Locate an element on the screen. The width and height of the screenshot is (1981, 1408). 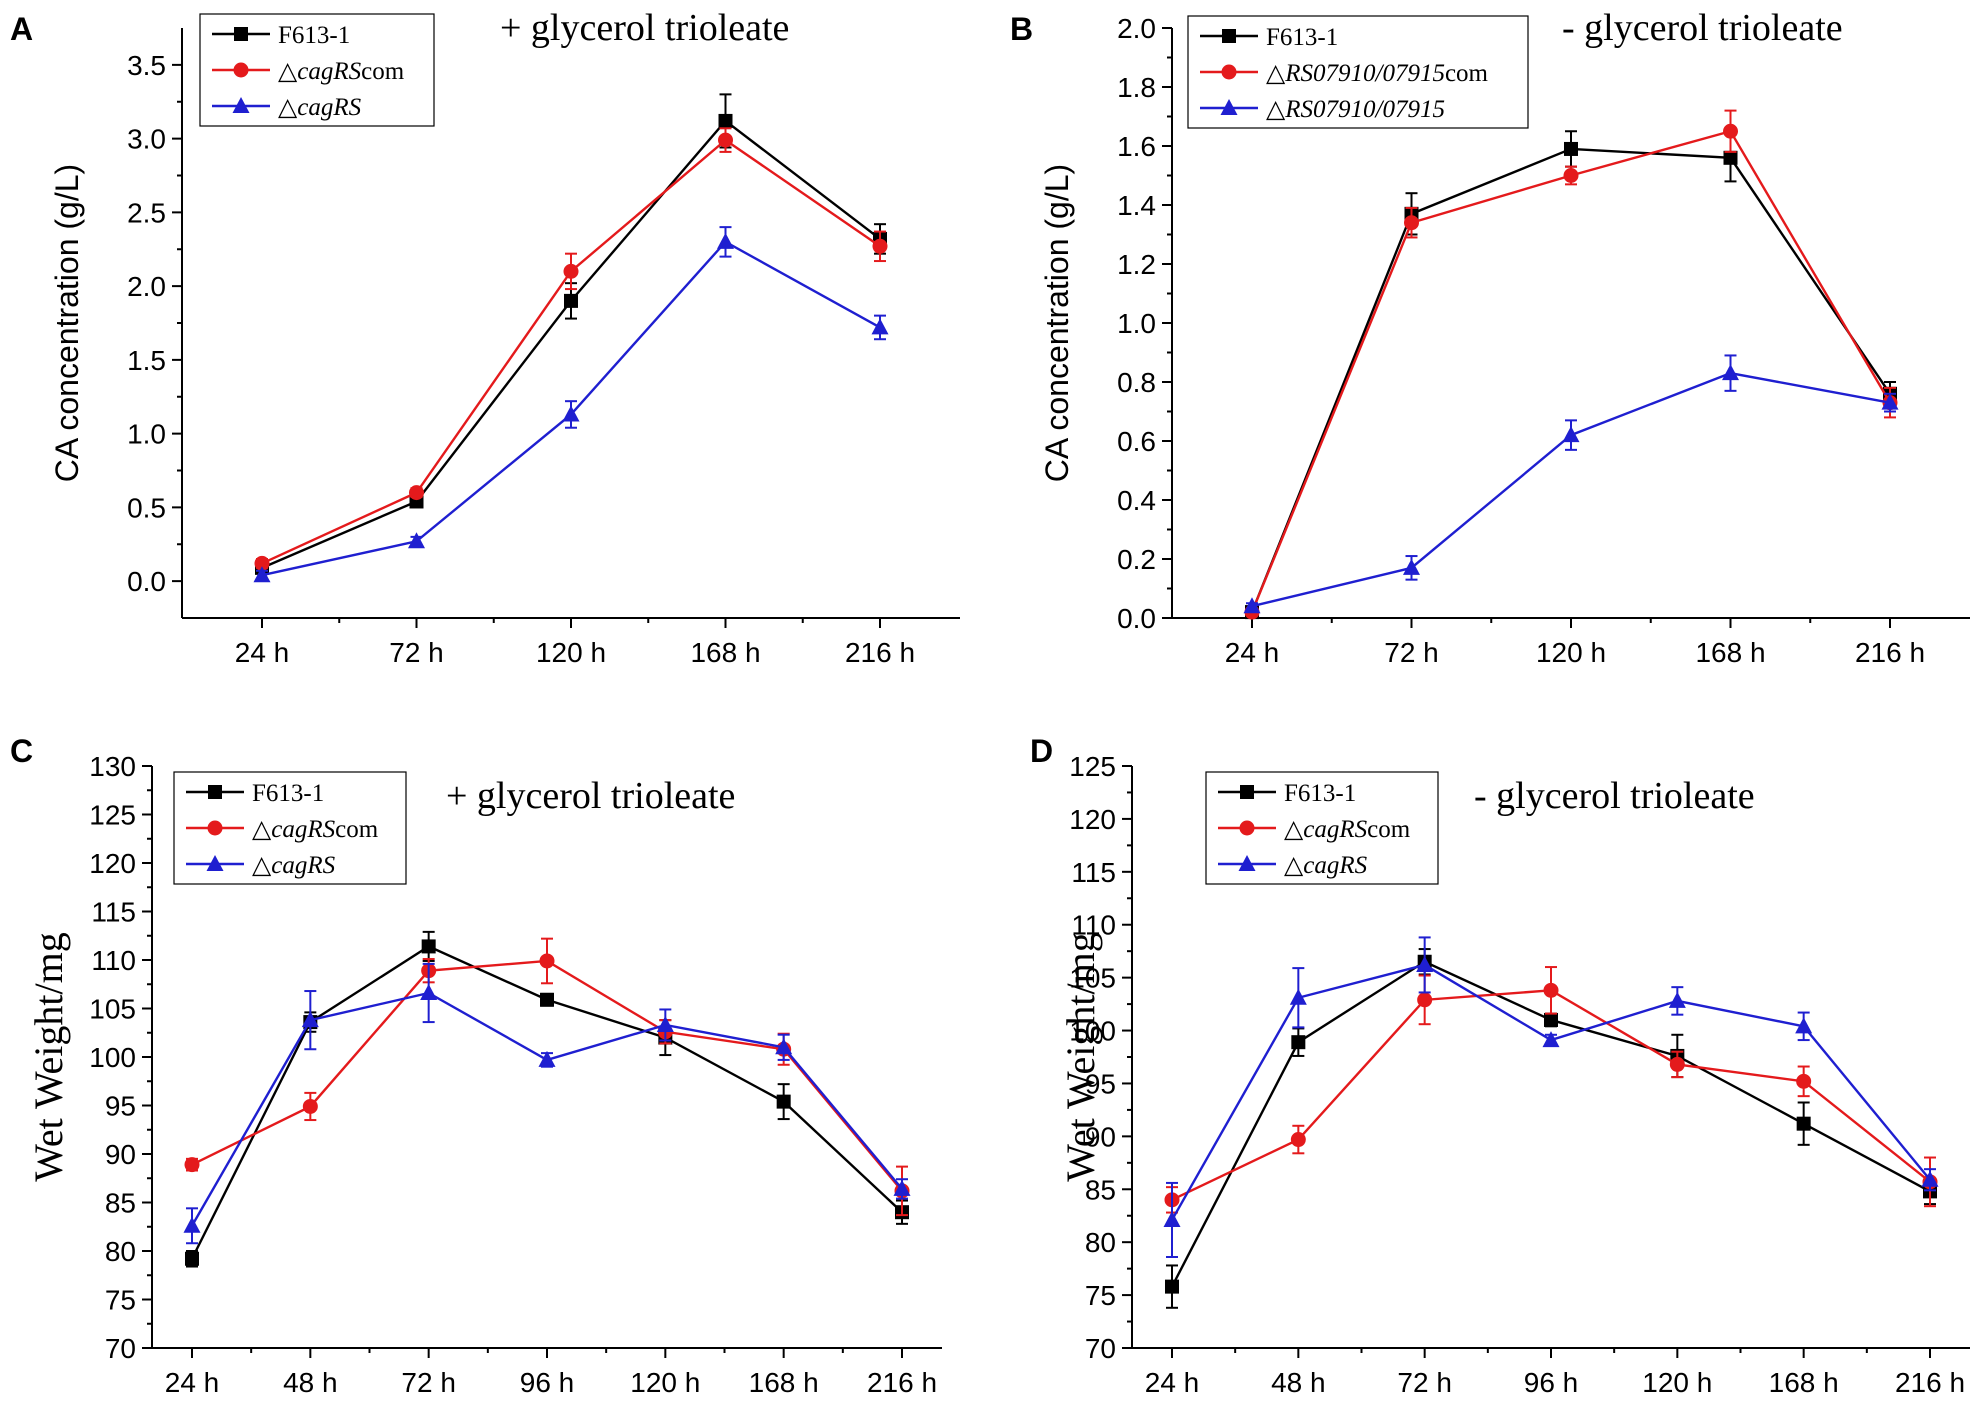
y-tick-label: 3.5 is located at coordinates (146, 65).